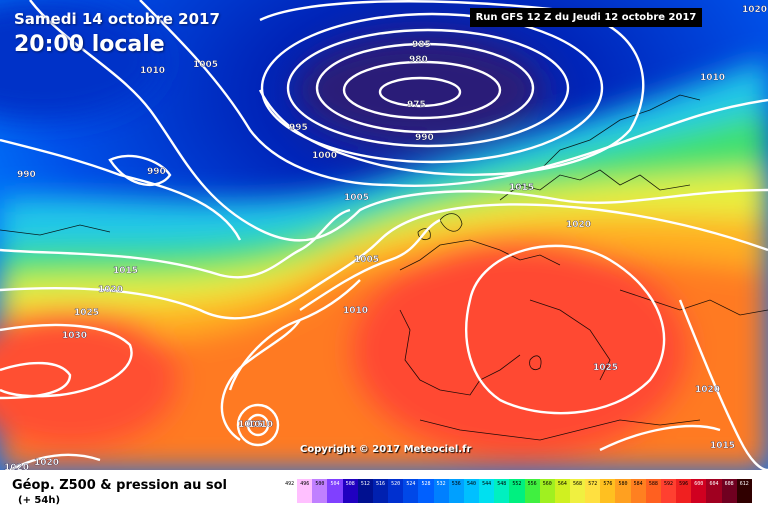 This screenshot has height=512, width=768. I want to click on legend-swatch: 604, so click(714, 491).